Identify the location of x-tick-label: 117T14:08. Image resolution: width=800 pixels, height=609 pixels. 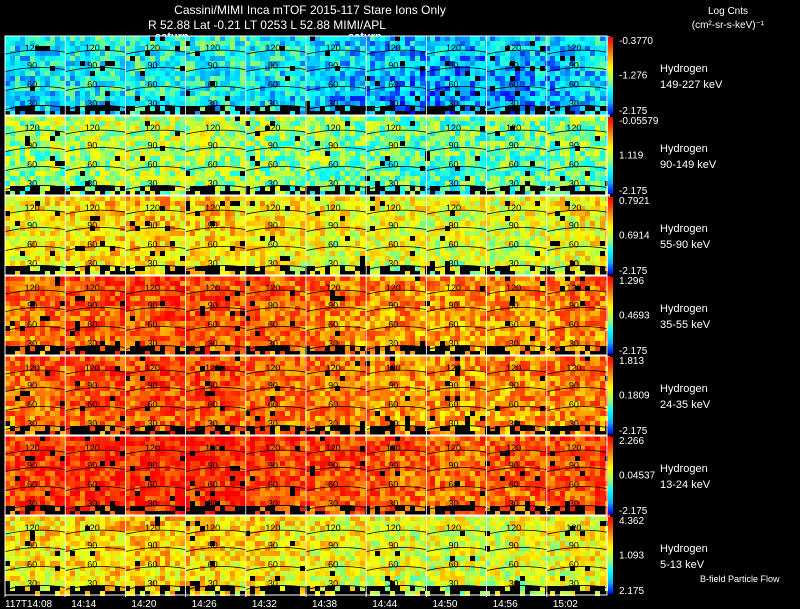
(29, 604).